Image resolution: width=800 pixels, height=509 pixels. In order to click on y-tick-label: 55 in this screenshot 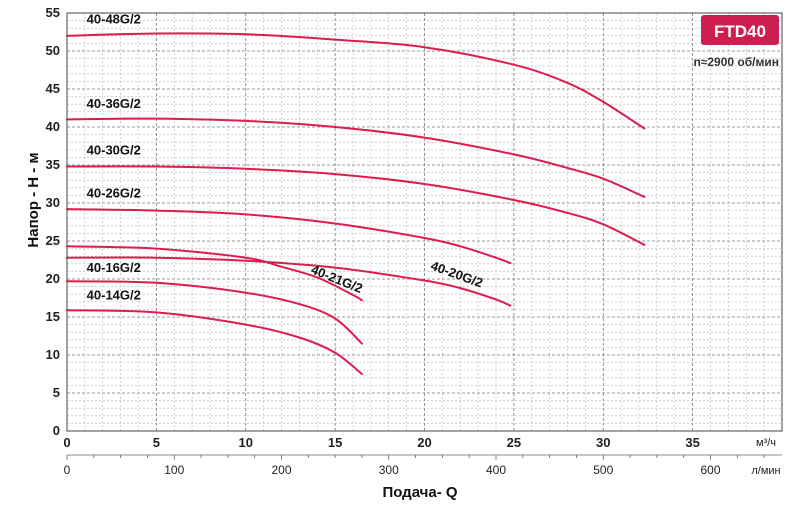, I will do `click(53, 12)`.